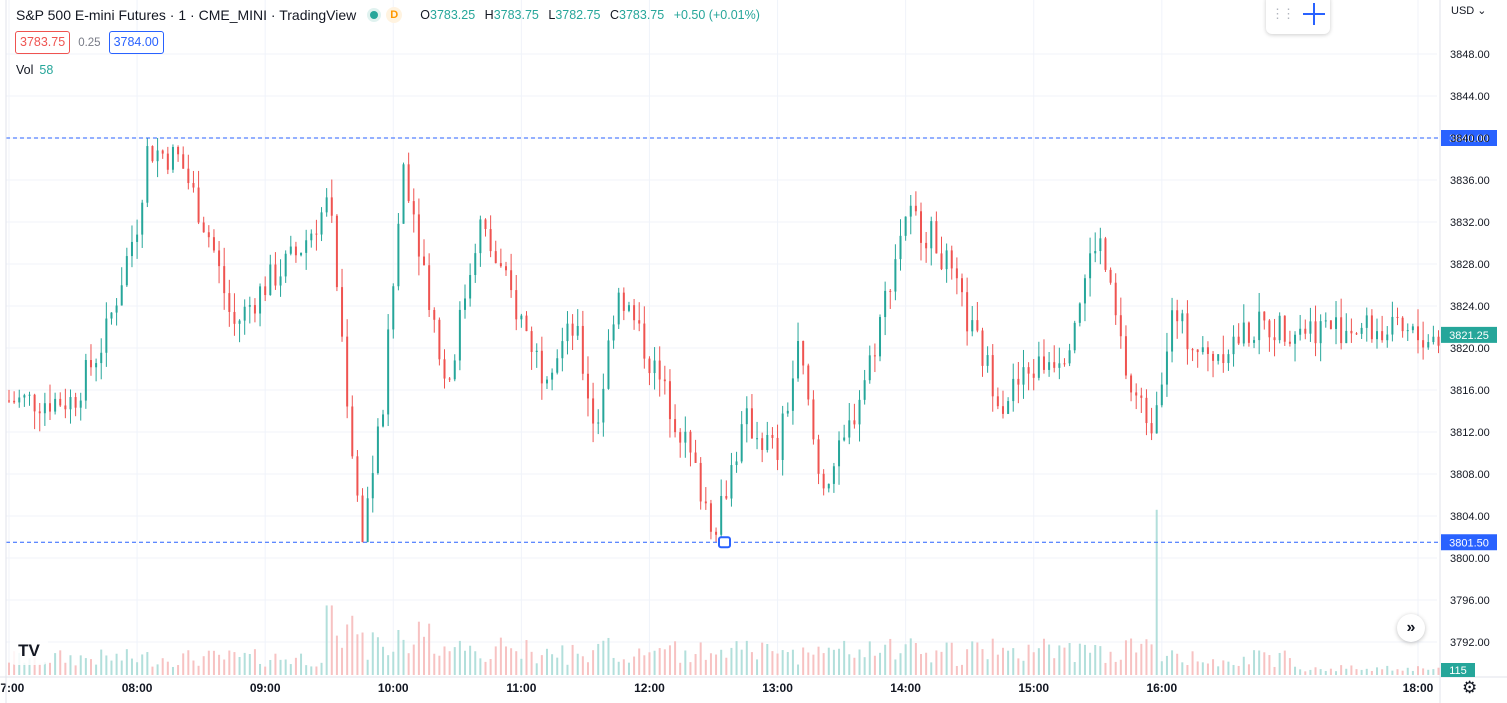 The width and height of the screenshot is (1507, 703). What do you see at coordinates (552, 15) in the screenshot?
I see `low-label: L` at bounding box center [552, 15].